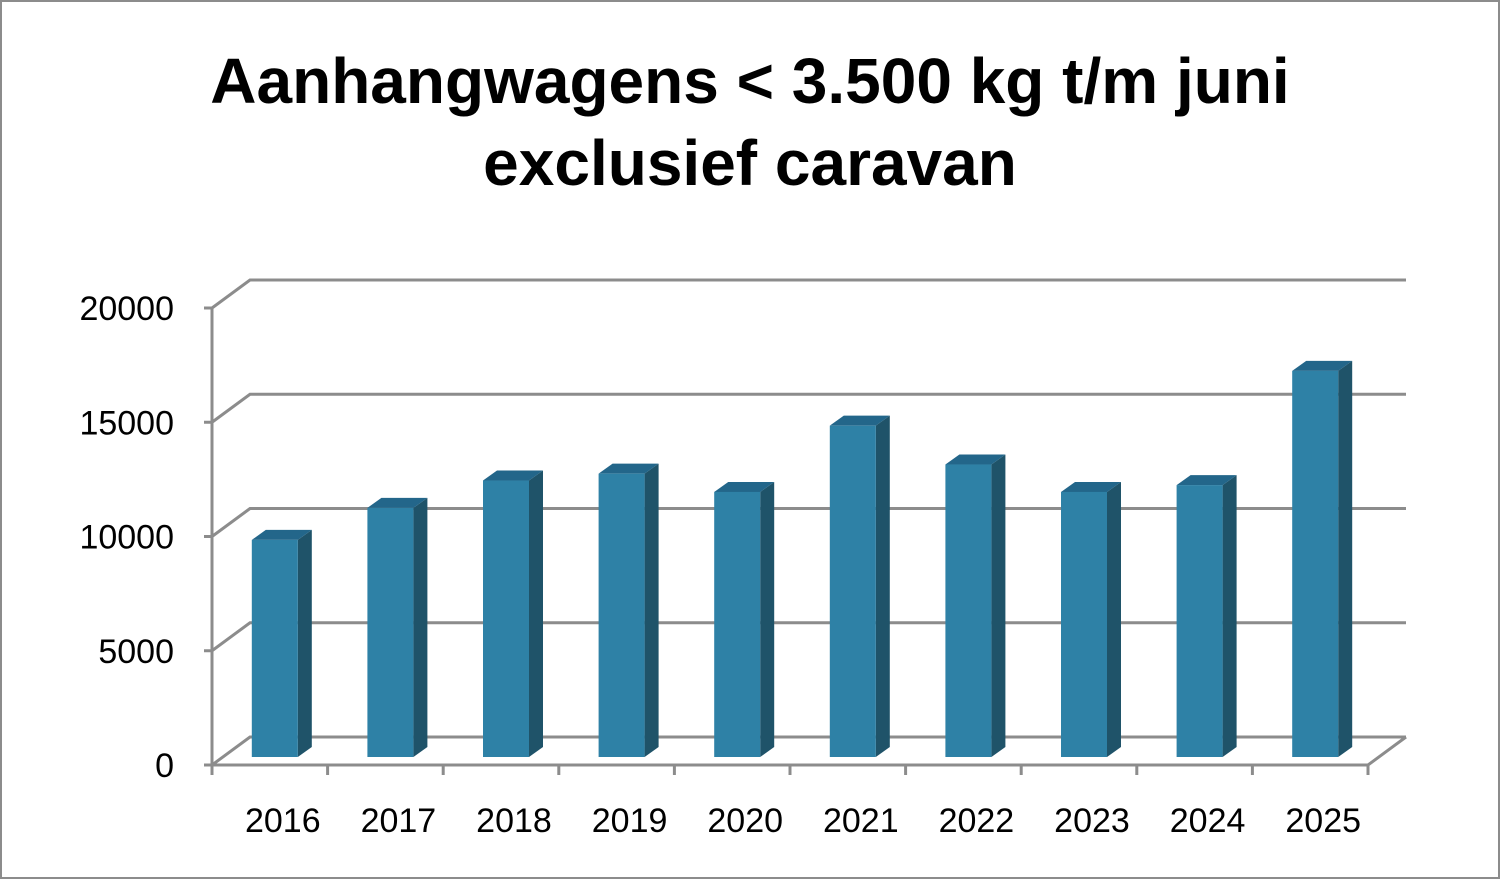 This screenshot has height=879, width=1500. Describe the element at coordinates (281, 534) in the screenshot. I see `bar-top-2016` at that location.